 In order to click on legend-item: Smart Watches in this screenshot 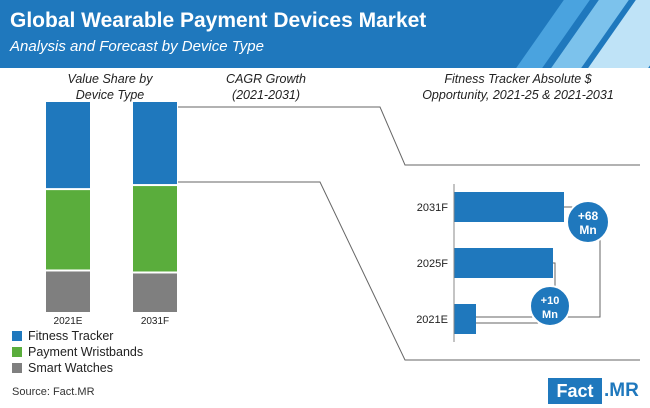, I will do `click(77, 368)`.